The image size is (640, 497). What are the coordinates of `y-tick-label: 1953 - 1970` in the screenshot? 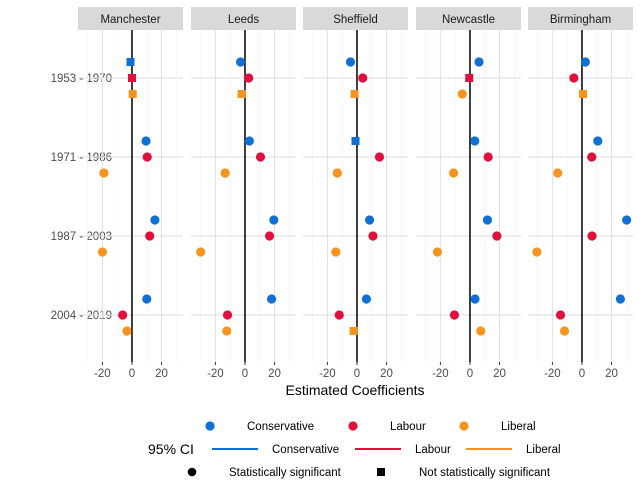 It's located at (81, 79).